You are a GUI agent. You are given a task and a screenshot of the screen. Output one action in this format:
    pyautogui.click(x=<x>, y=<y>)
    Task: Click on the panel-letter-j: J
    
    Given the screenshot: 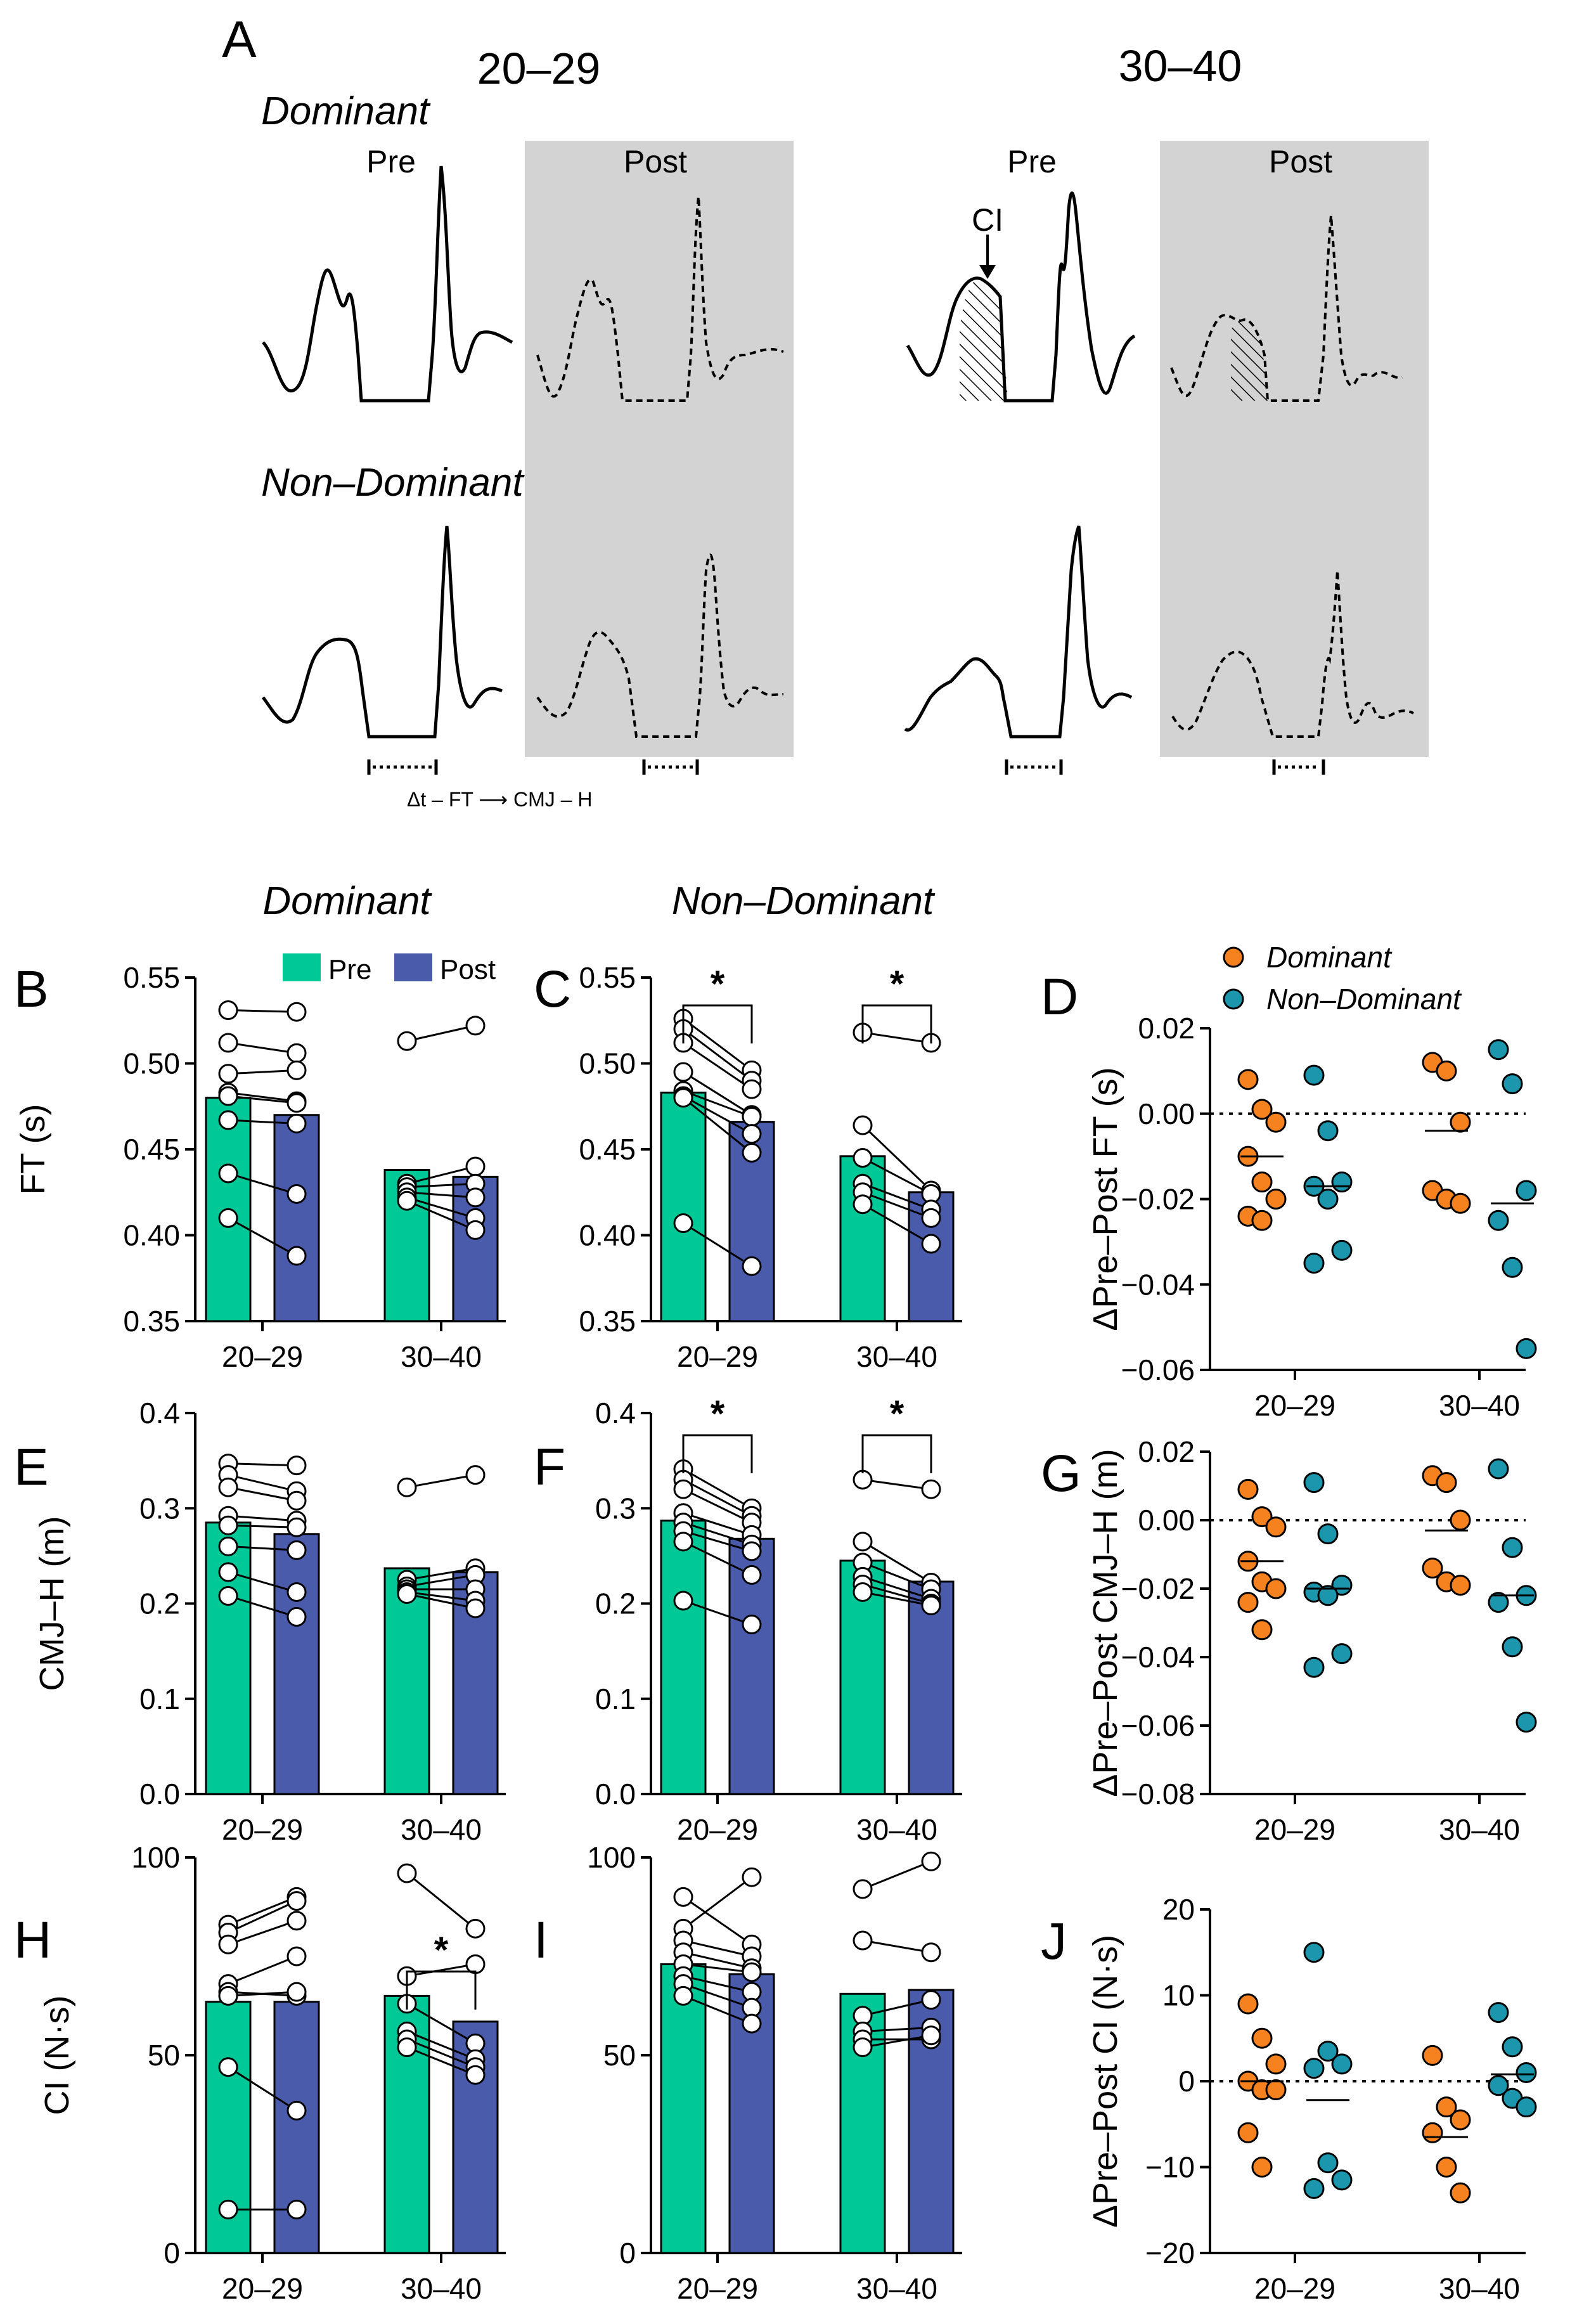 What is the action you would take?
    pyautogui.click(x=1054, y=1941)
    